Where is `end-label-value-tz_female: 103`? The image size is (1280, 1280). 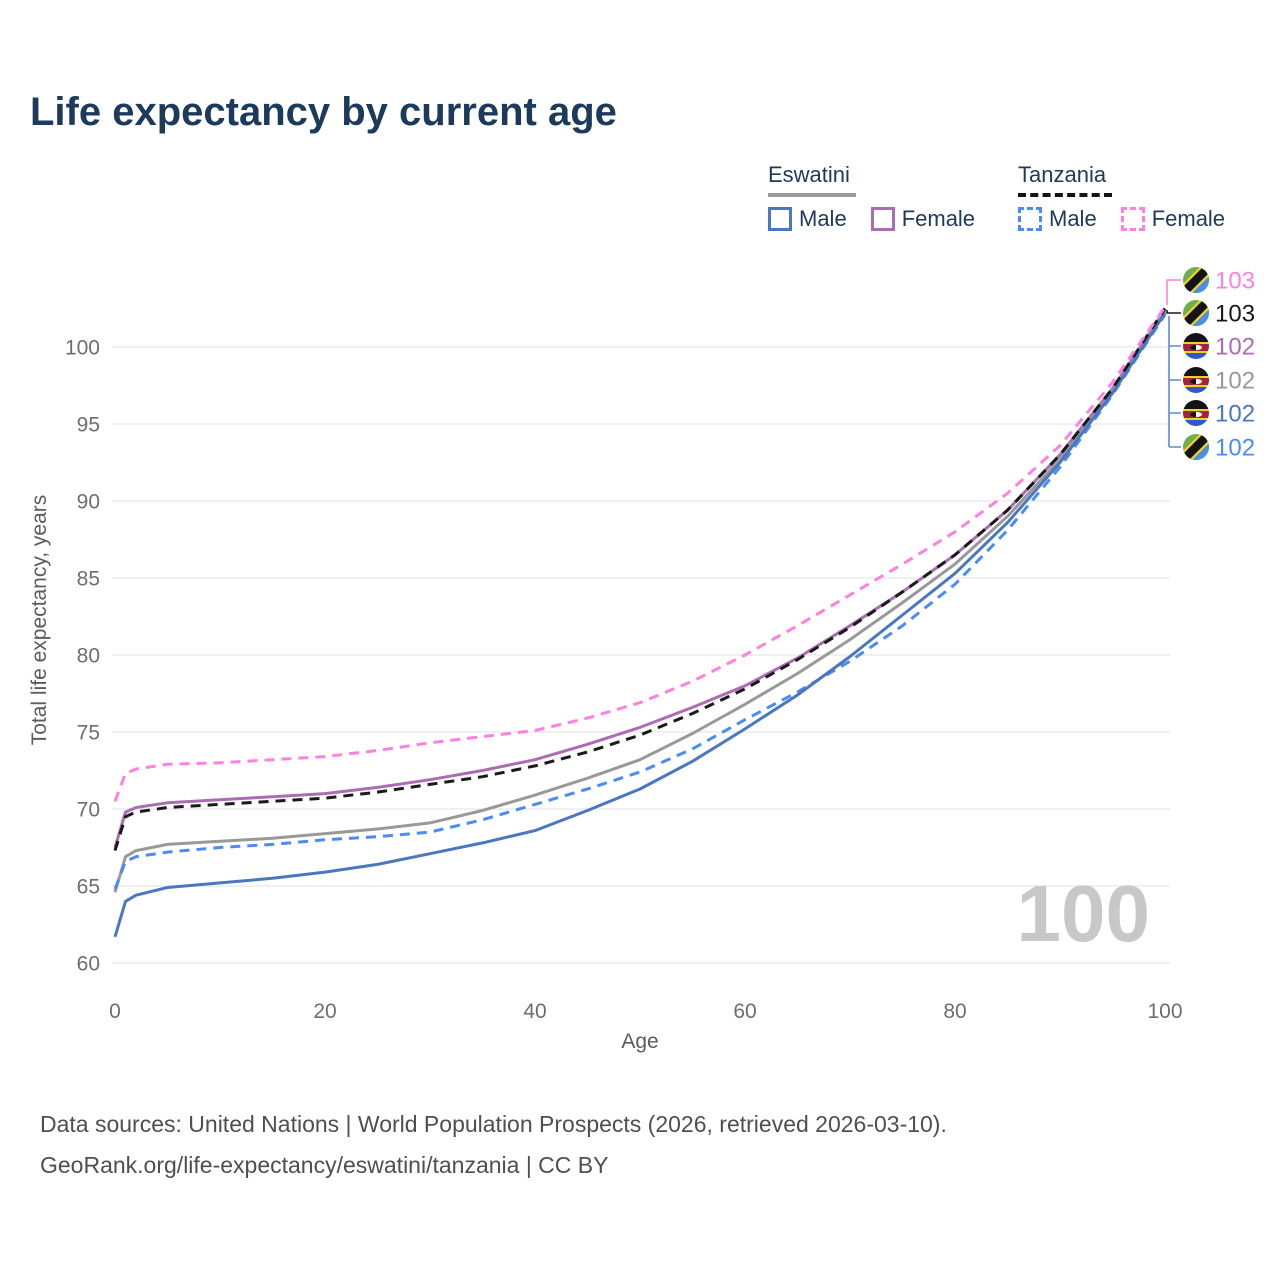
end-label-value-tz_female: 103 is located at coordinates (1235, 280).